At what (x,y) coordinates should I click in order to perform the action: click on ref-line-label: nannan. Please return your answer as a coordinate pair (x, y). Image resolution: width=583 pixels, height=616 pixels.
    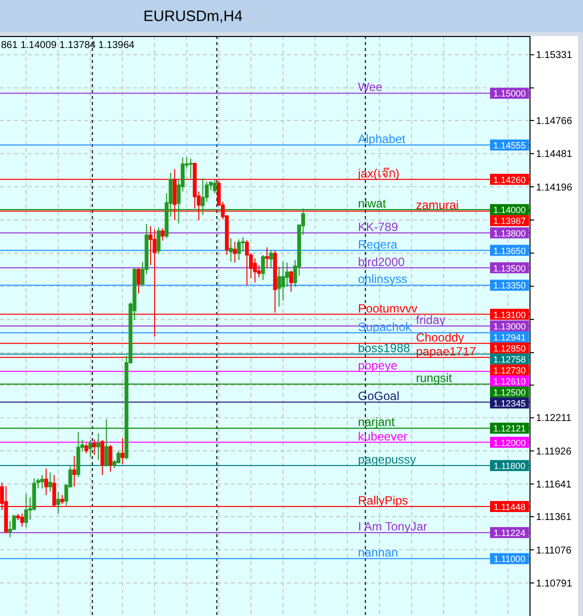
    Looking at the image, I should click on (378, 553).